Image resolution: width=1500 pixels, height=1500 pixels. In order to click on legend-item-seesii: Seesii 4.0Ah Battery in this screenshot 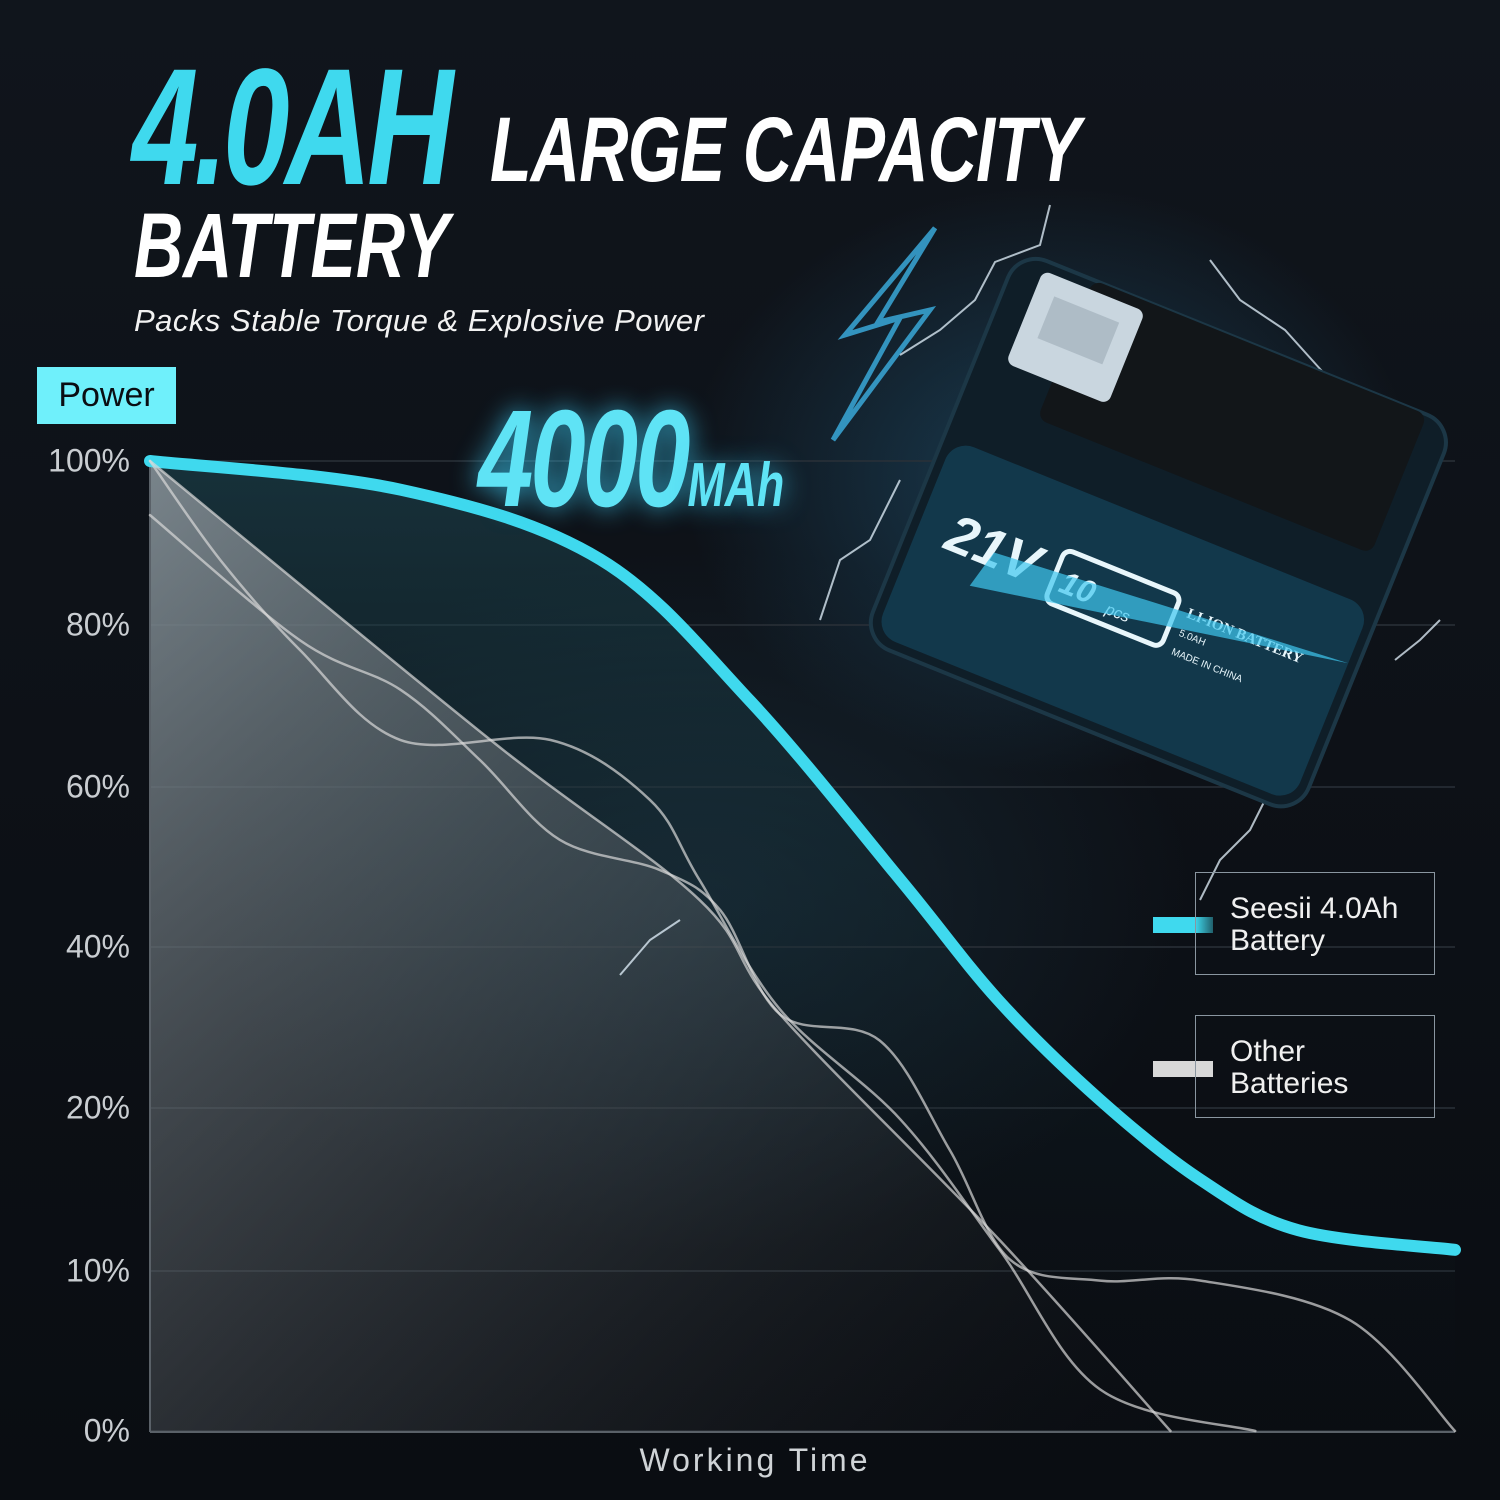, I will do `click(1315, 923)`.